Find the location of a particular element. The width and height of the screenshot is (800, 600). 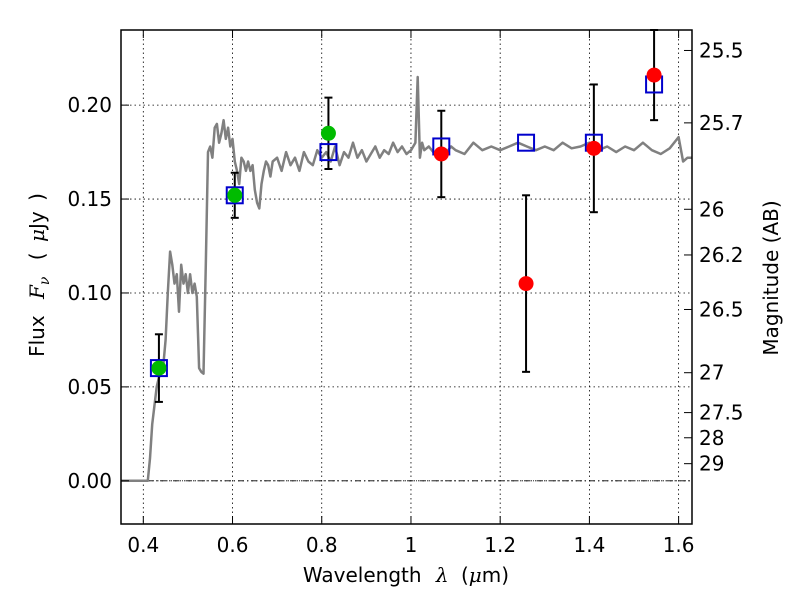

right-tick-label: 26.5 is located at coordinates (721, 309).